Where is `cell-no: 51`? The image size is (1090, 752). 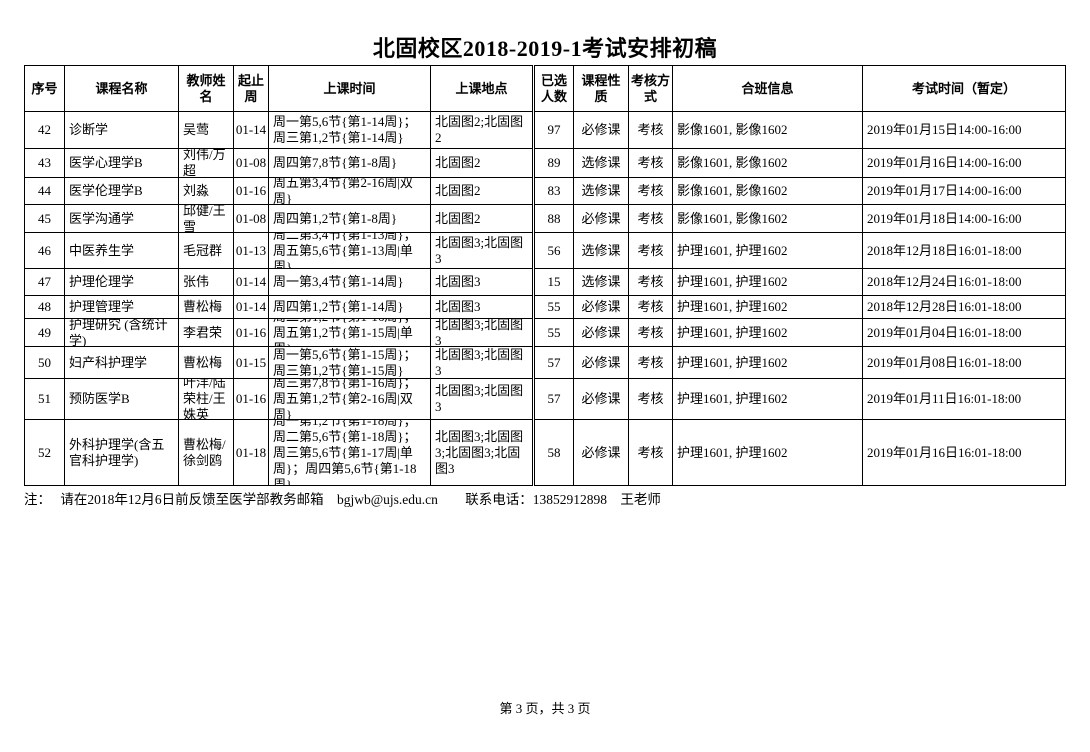
cell-no: 51 is located at coordinates (44, 399).